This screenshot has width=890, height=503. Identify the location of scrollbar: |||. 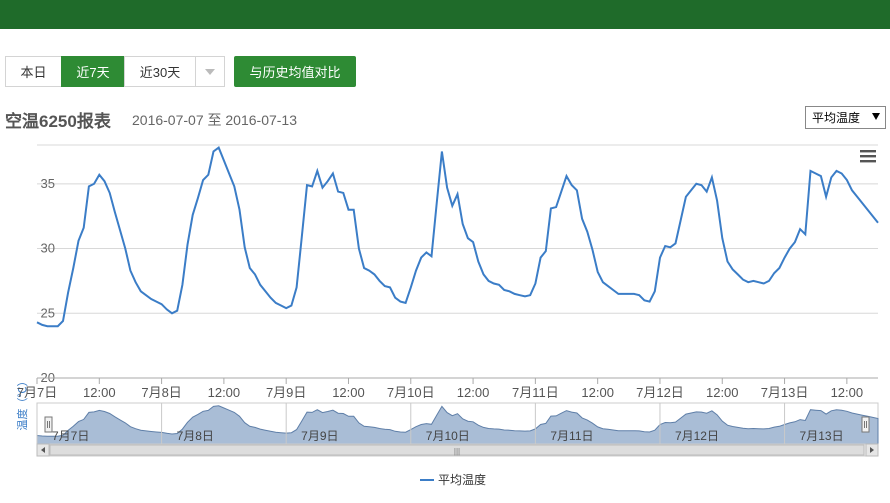
(457, 450).